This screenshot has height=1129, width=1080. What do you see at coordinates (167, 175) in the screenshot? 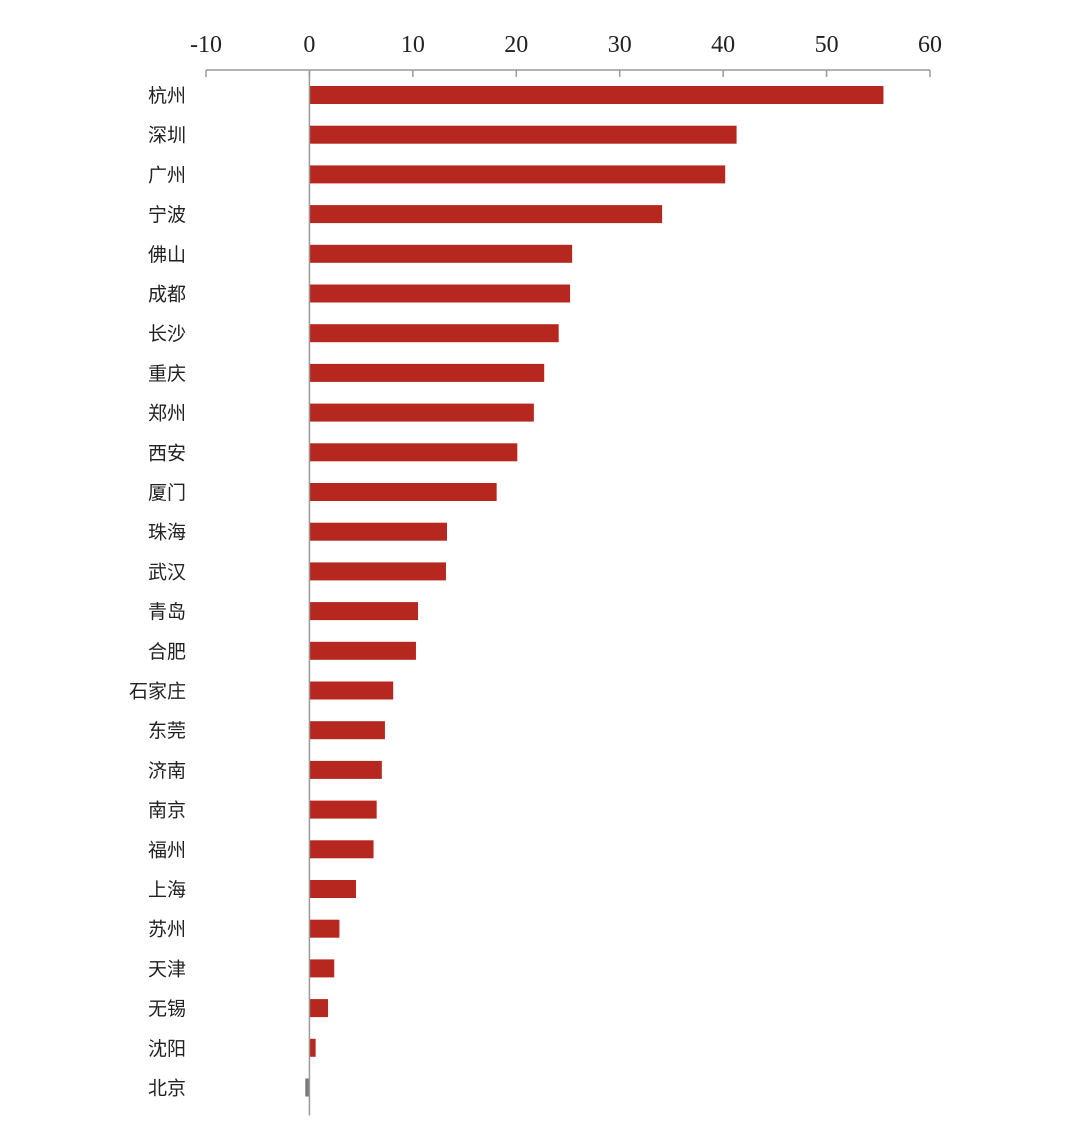
I see `category-label: 广州` at bounding box center [167, 175].